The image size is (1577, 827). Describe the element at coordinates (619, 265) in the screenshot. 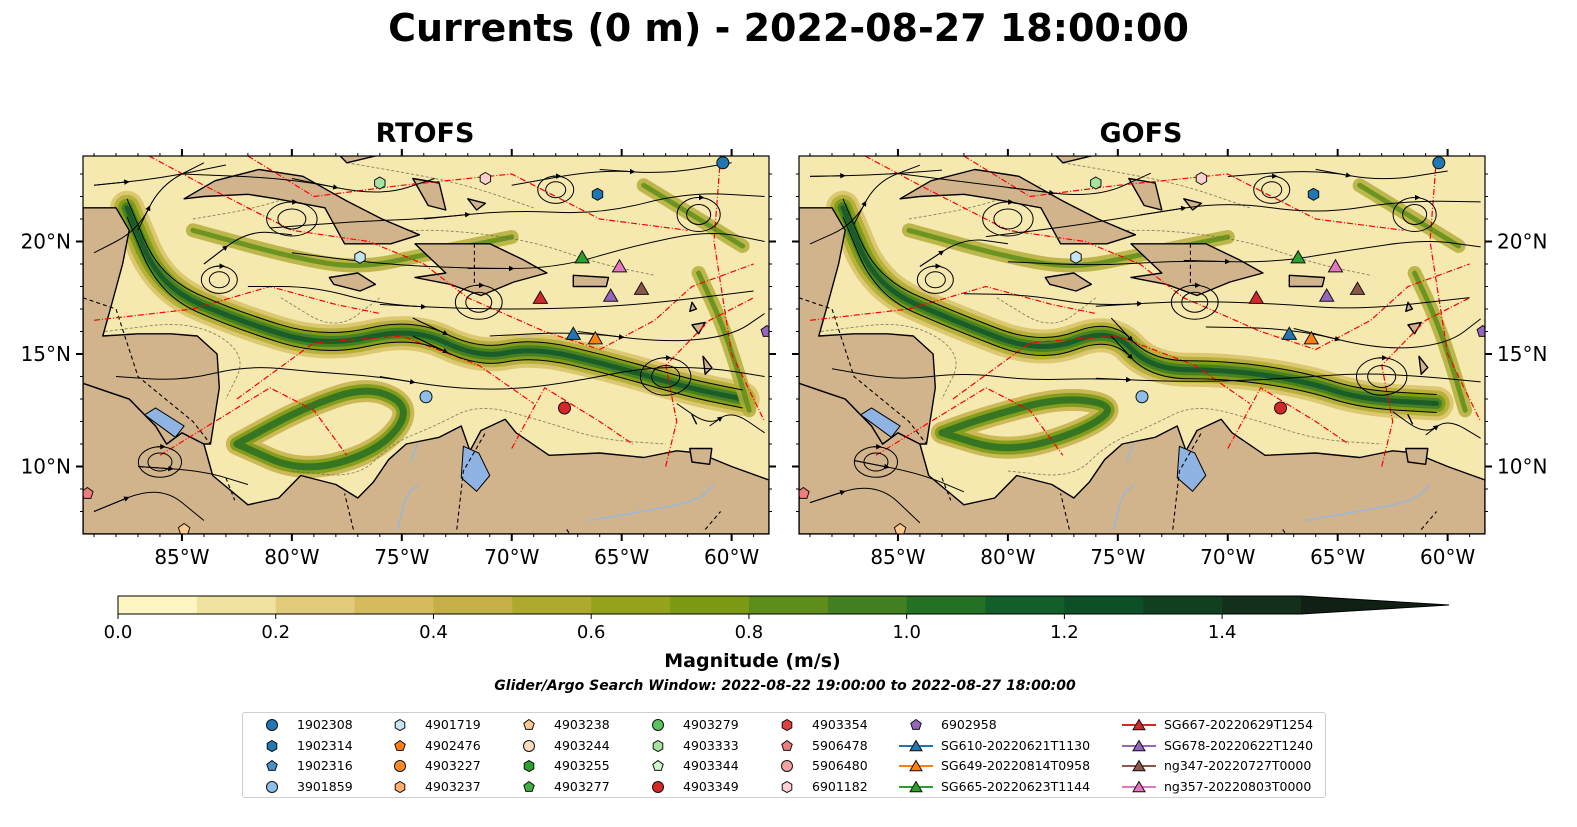

I see `platform-marker-ng357-20220803T0000` at that location.